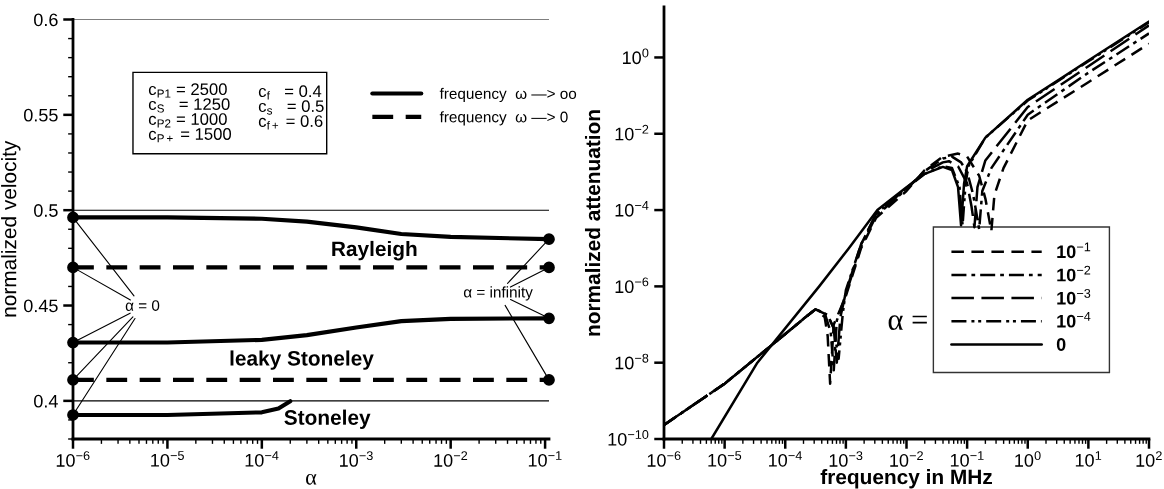  What do you see at coordinates (374, 250) in the screenshot?
I see `annotation: Rayleigh` at bounding box center [374, 250].